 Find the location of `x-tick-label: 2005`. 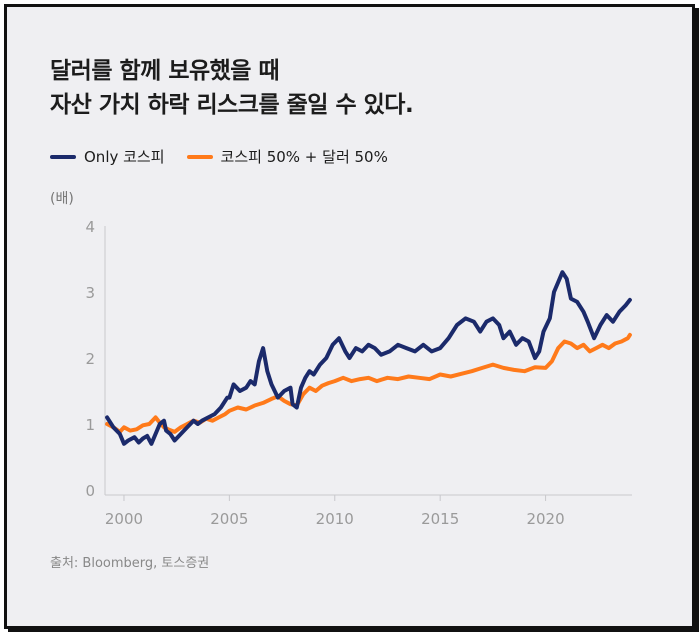

x-tick-label: 2005 is located at coordinates (229, 519).